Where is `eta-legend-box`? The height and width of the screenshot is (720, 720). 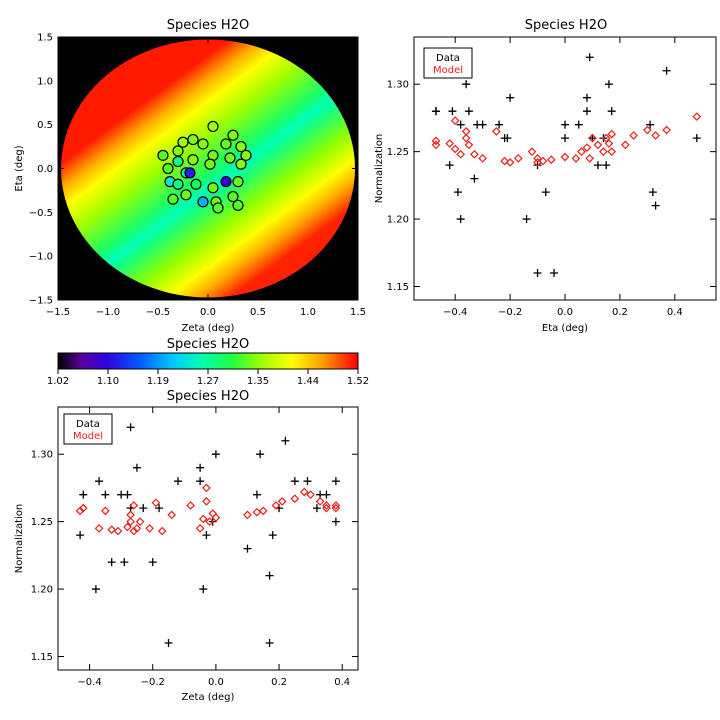 eta-legend-box is located at coordinates (448, 63).